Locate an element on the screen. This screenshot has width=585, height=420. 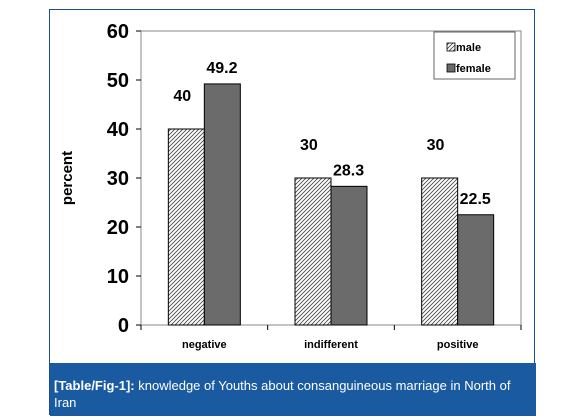
y-tick-label: 30 is located at coordinates (118, 179).